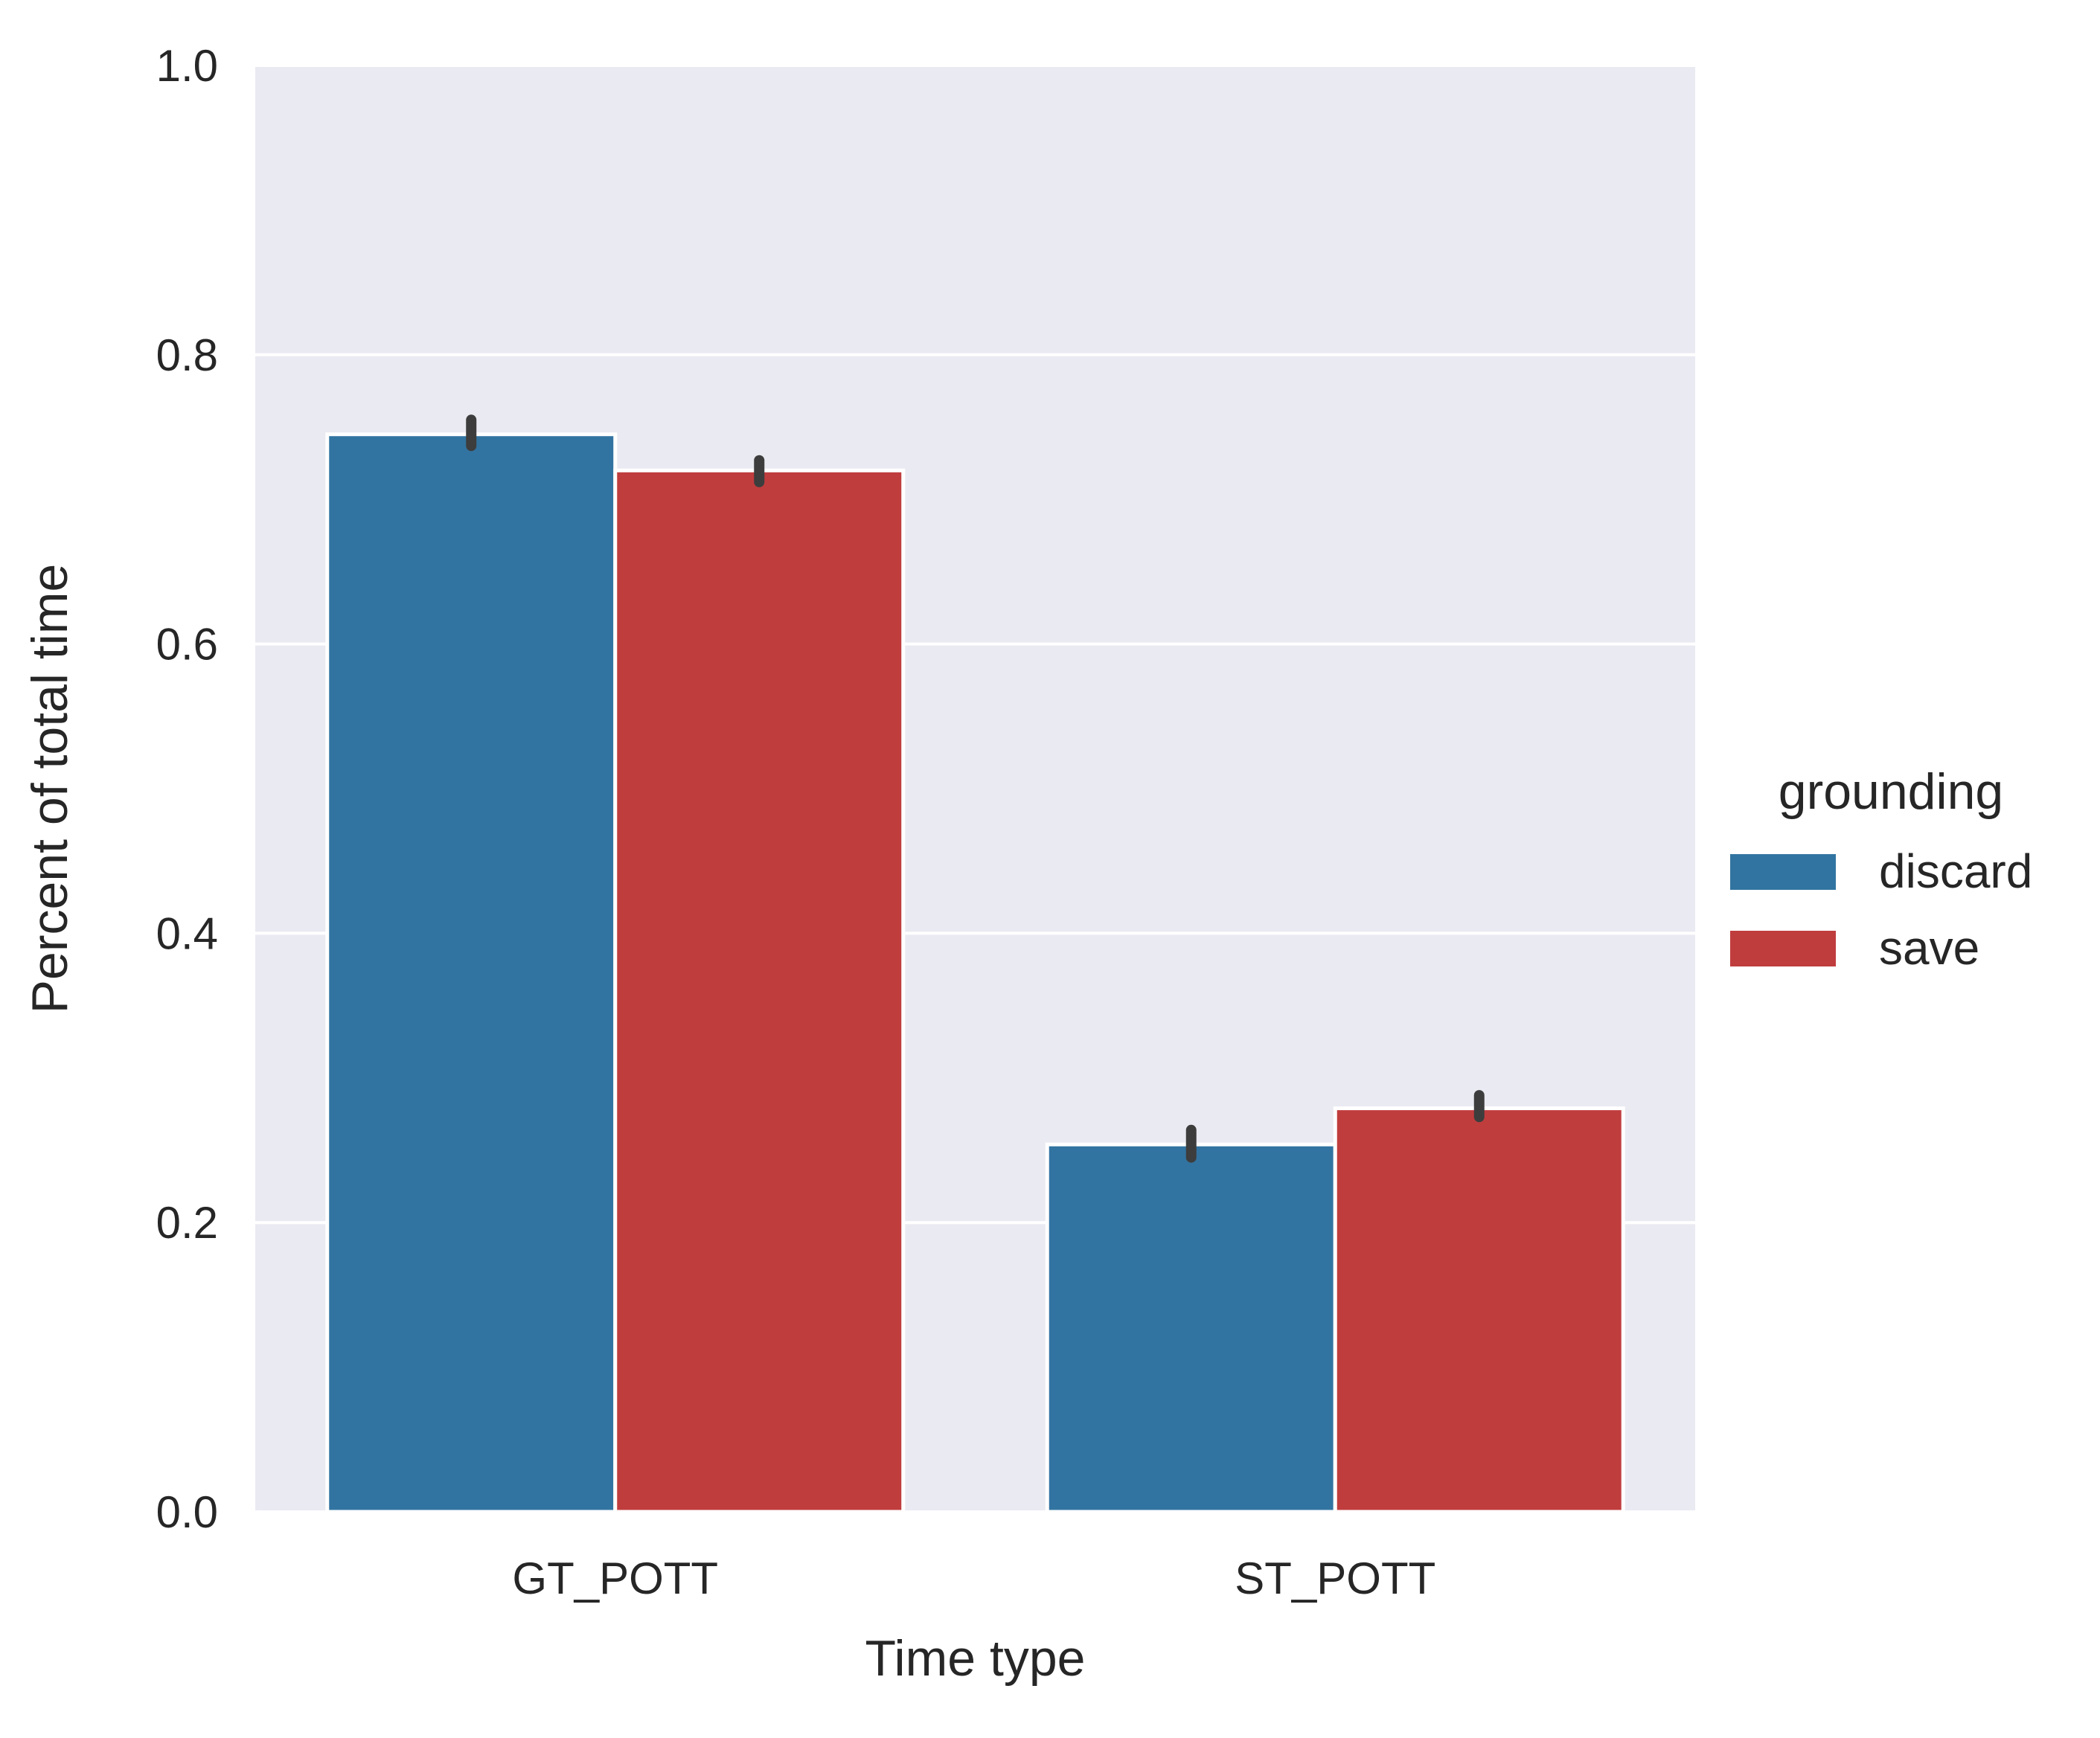  What do you see at coordinates (1783, 948) in the screenshot?
I see `legend-swatch-save` at bounding box center [1783, 948].